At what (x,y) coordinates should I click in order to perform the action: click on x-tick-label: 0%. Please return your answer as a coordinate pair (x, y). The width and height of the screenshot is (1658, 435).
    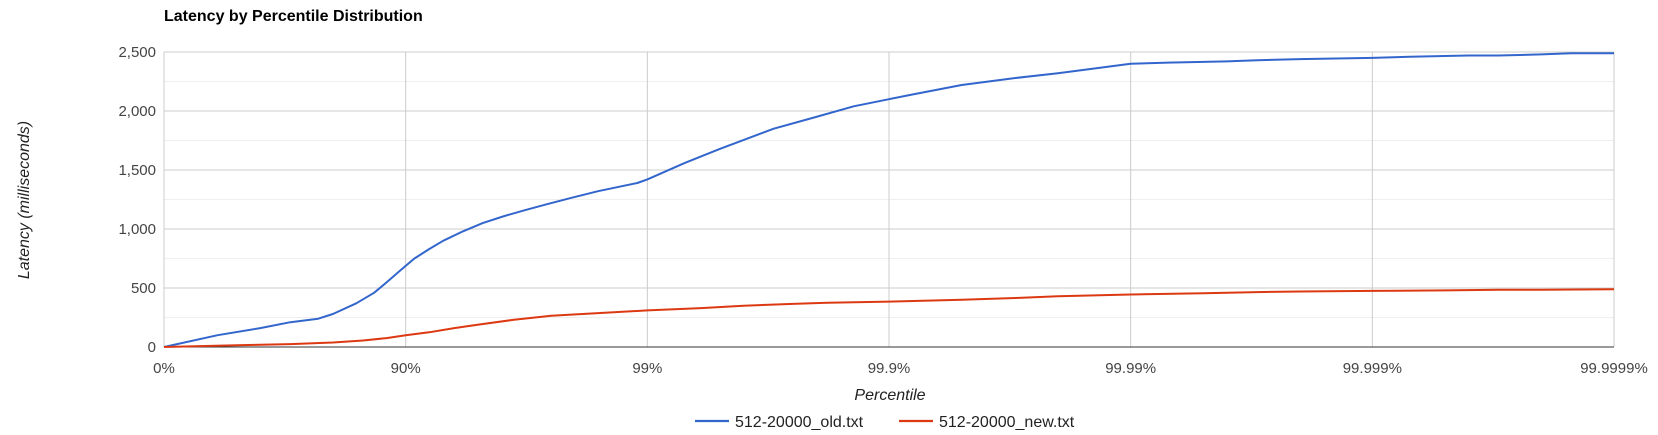
    Looking at the image, I should click on (164, 368).